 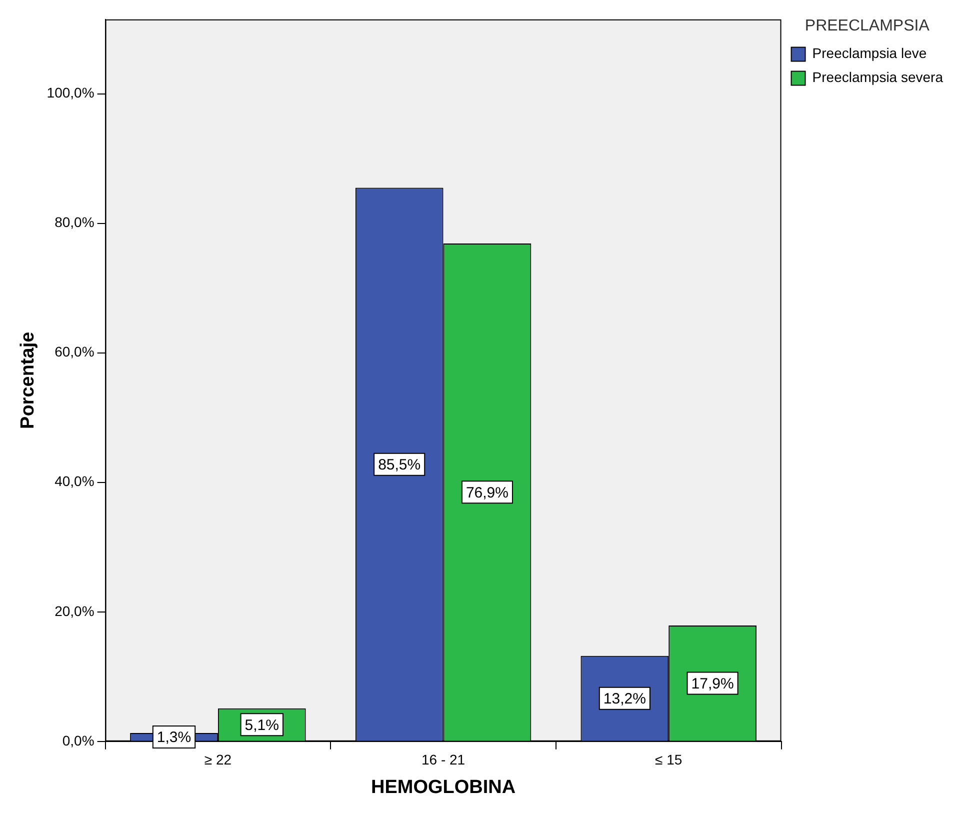 What do you see at coordinates (668, 760) in the screenshot?
I see `x-tick-label: ≤ 15` at bounding box center [668, 760].